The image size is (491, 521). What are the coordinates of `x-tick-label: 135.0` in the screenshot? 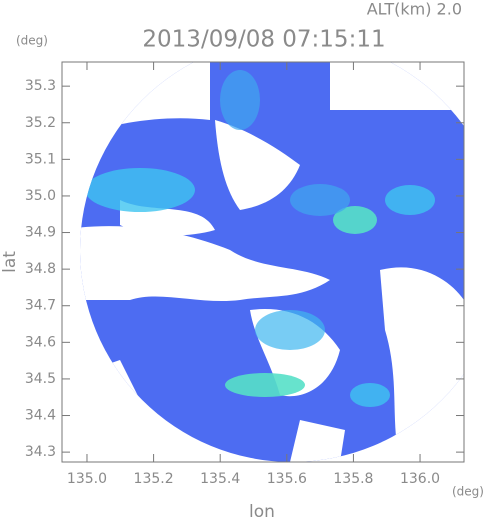 It's located at (87, 479).